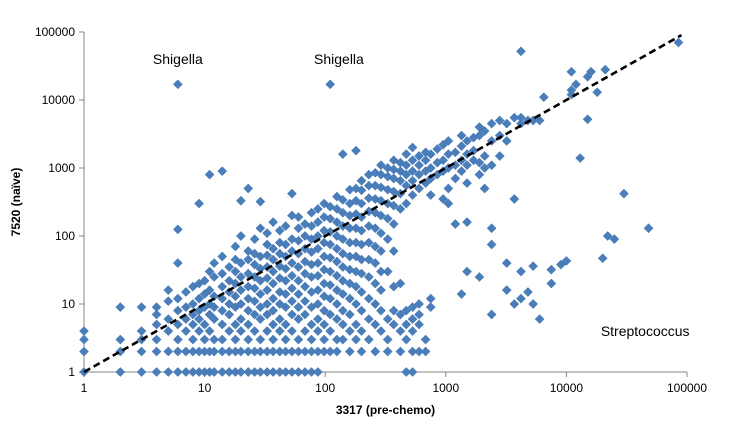 This screenshot has height=436, width=735. Describe the element at coordinates (65, 236) in the screenshot. I see `y-tick-label: 100` at that location.